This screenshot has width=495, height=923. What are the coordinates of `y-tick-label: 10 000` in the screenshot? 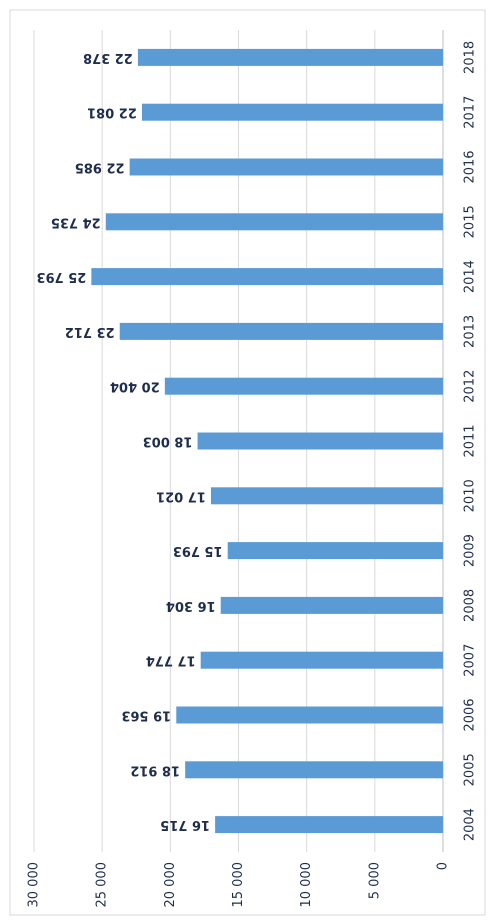 It's located at (306, 885).